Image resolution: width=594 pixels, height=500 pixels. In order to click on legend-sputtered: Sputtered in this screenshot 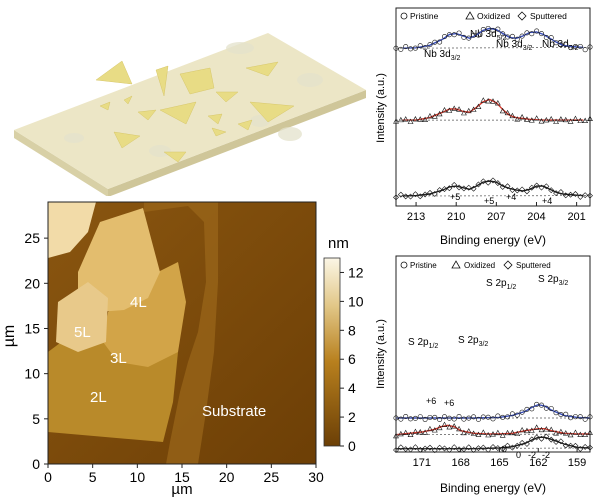, I will do `click(548, 16)`.